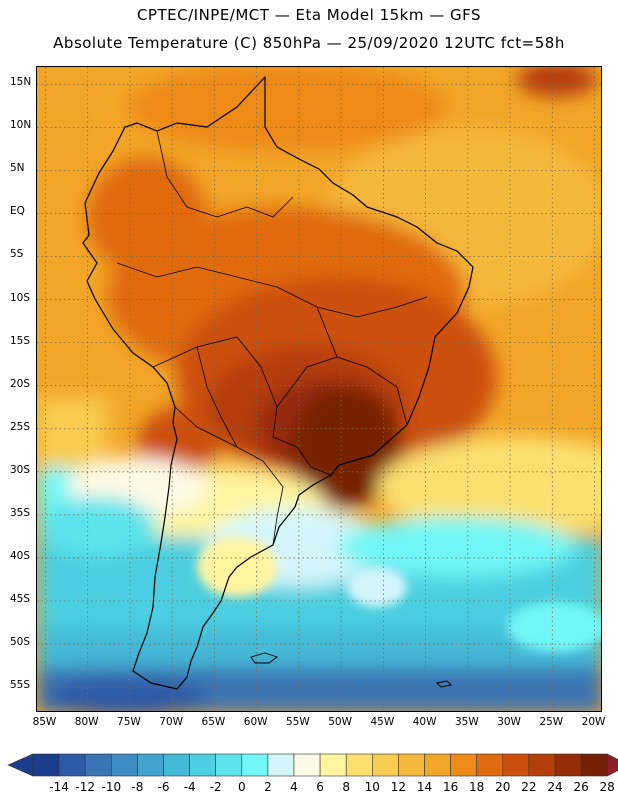 The width and height of the screenshot is (618, 800). Describe the element at coordinates (466, 722) in the screenshot. I see `lon-tick-label: 35W` at that location.